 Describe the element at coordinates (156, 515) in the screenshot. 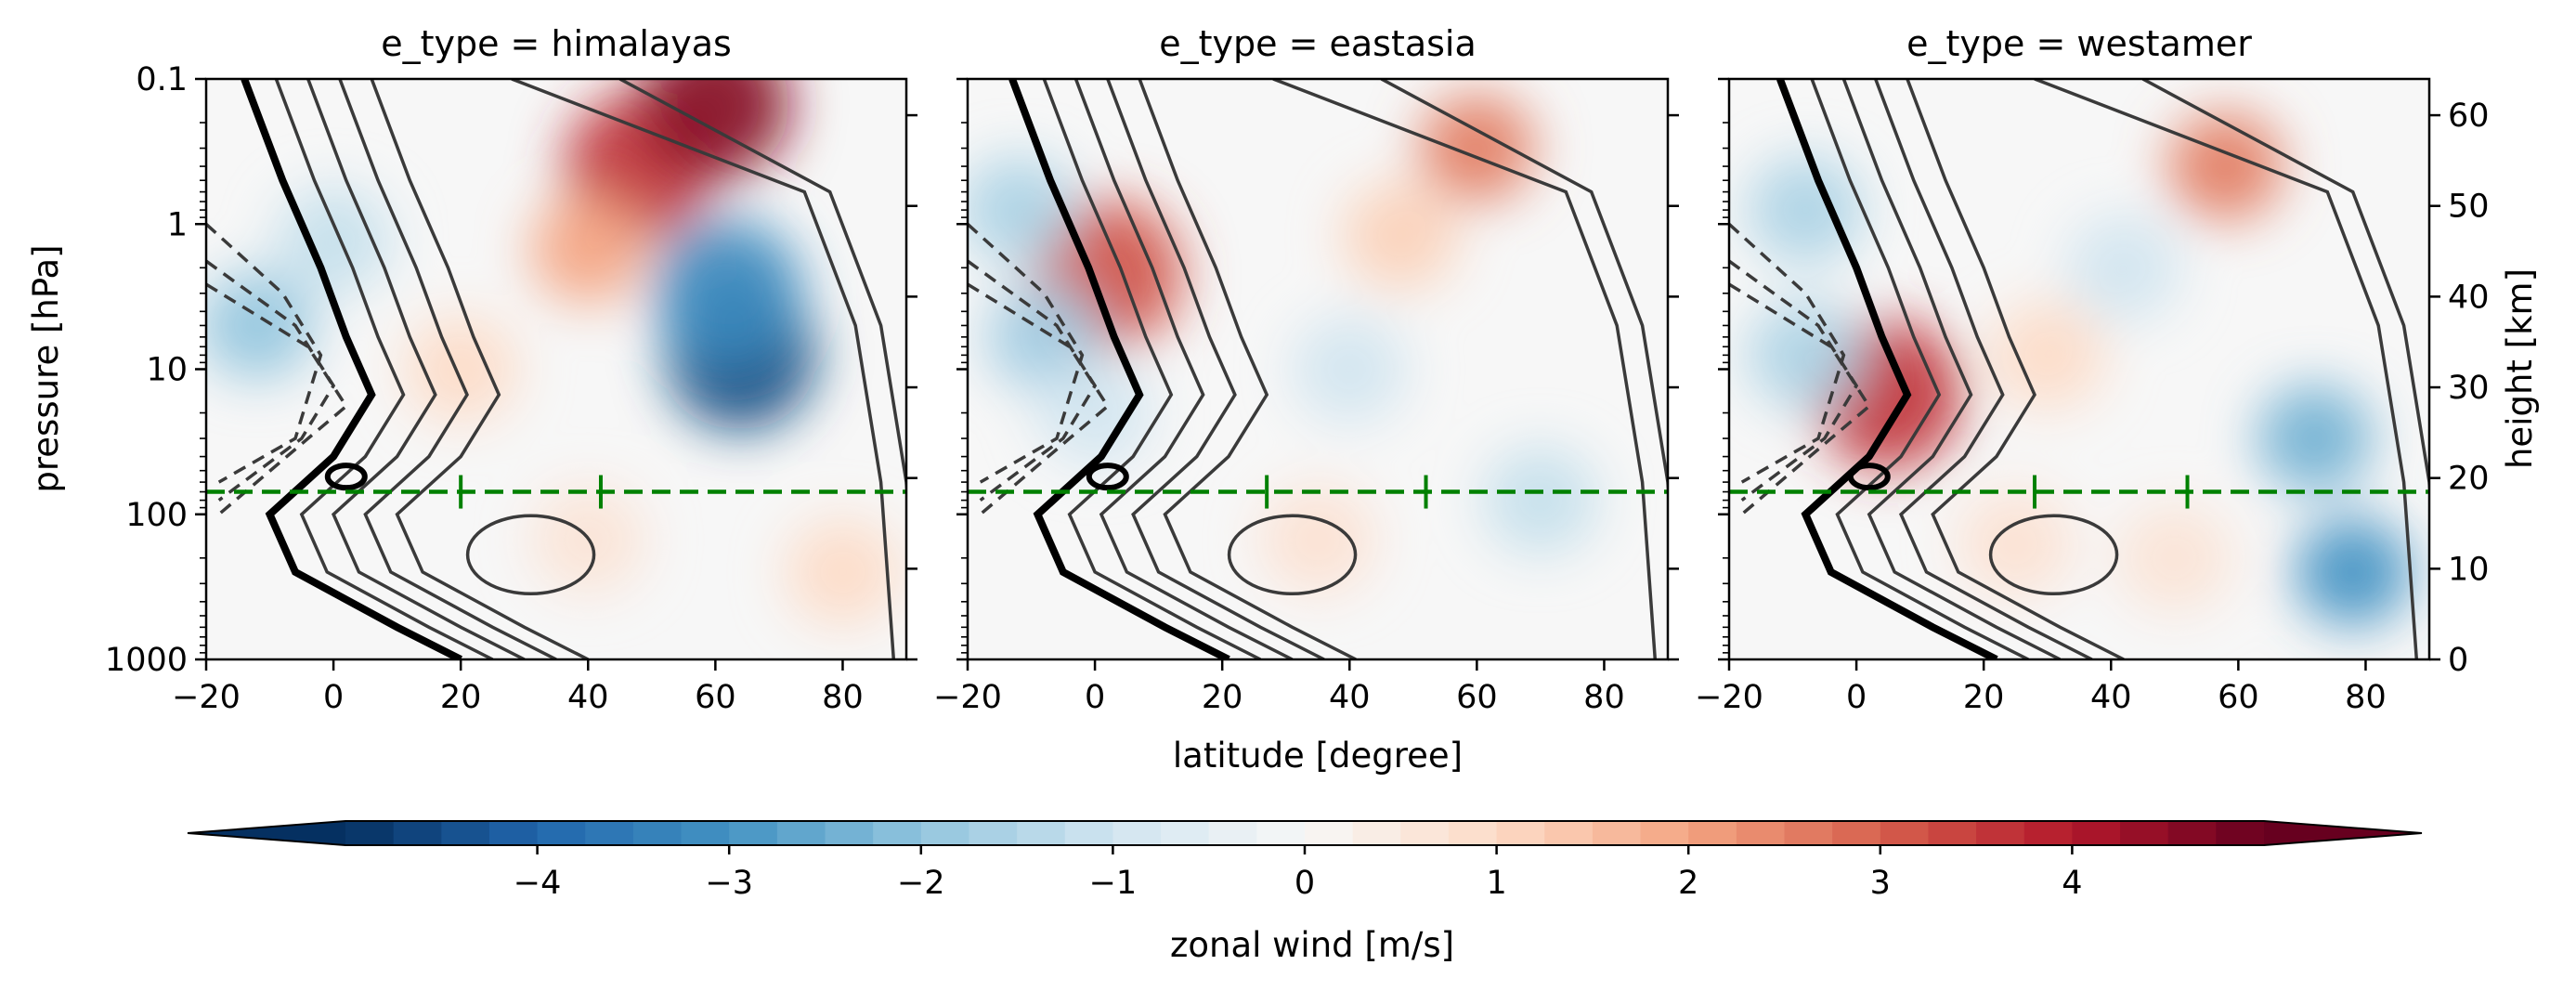

I see `y-tick-label: 100` at that location.